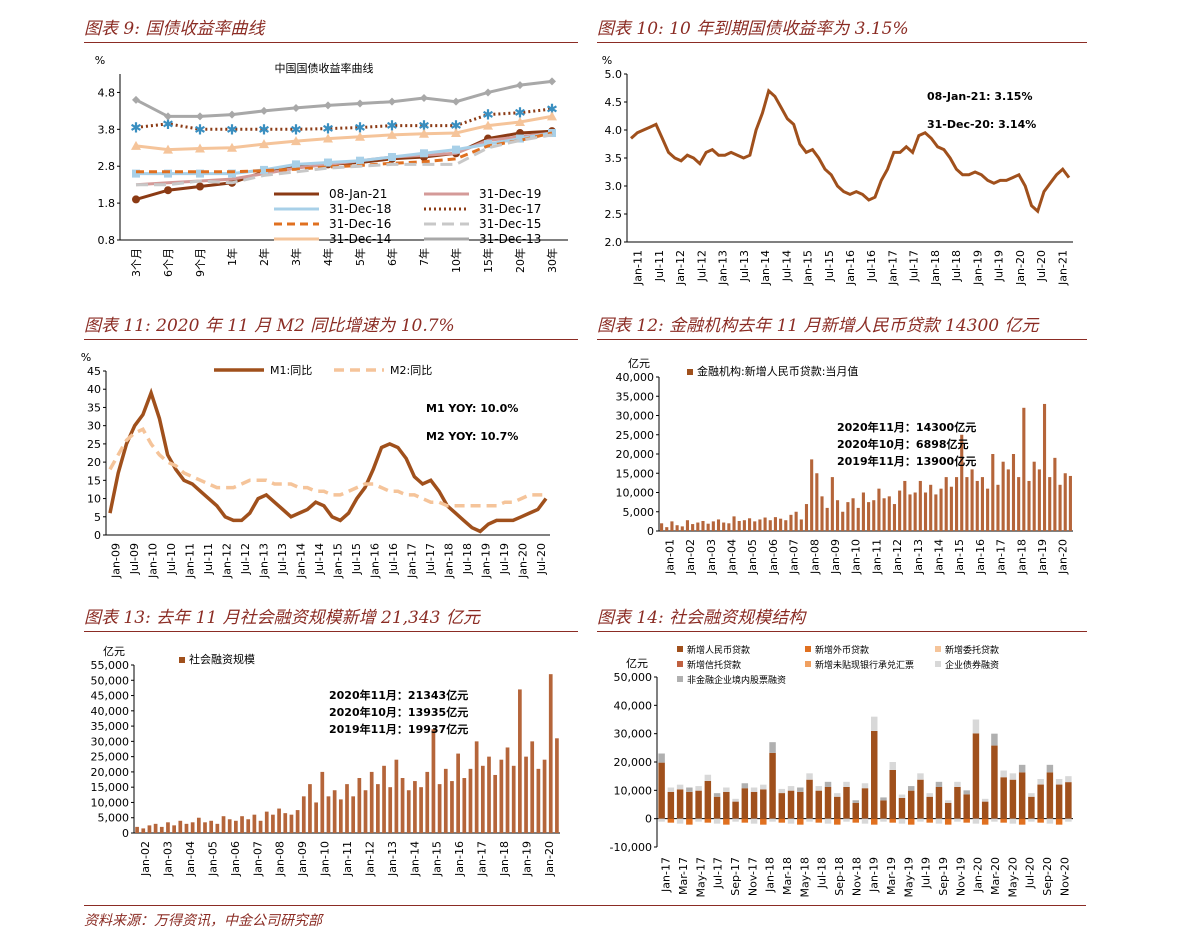 The image size is (1191, 946). Describe the element at coordinates (200, 262) in the screenshot. I see `x-tick-label: 9个月` at that location.